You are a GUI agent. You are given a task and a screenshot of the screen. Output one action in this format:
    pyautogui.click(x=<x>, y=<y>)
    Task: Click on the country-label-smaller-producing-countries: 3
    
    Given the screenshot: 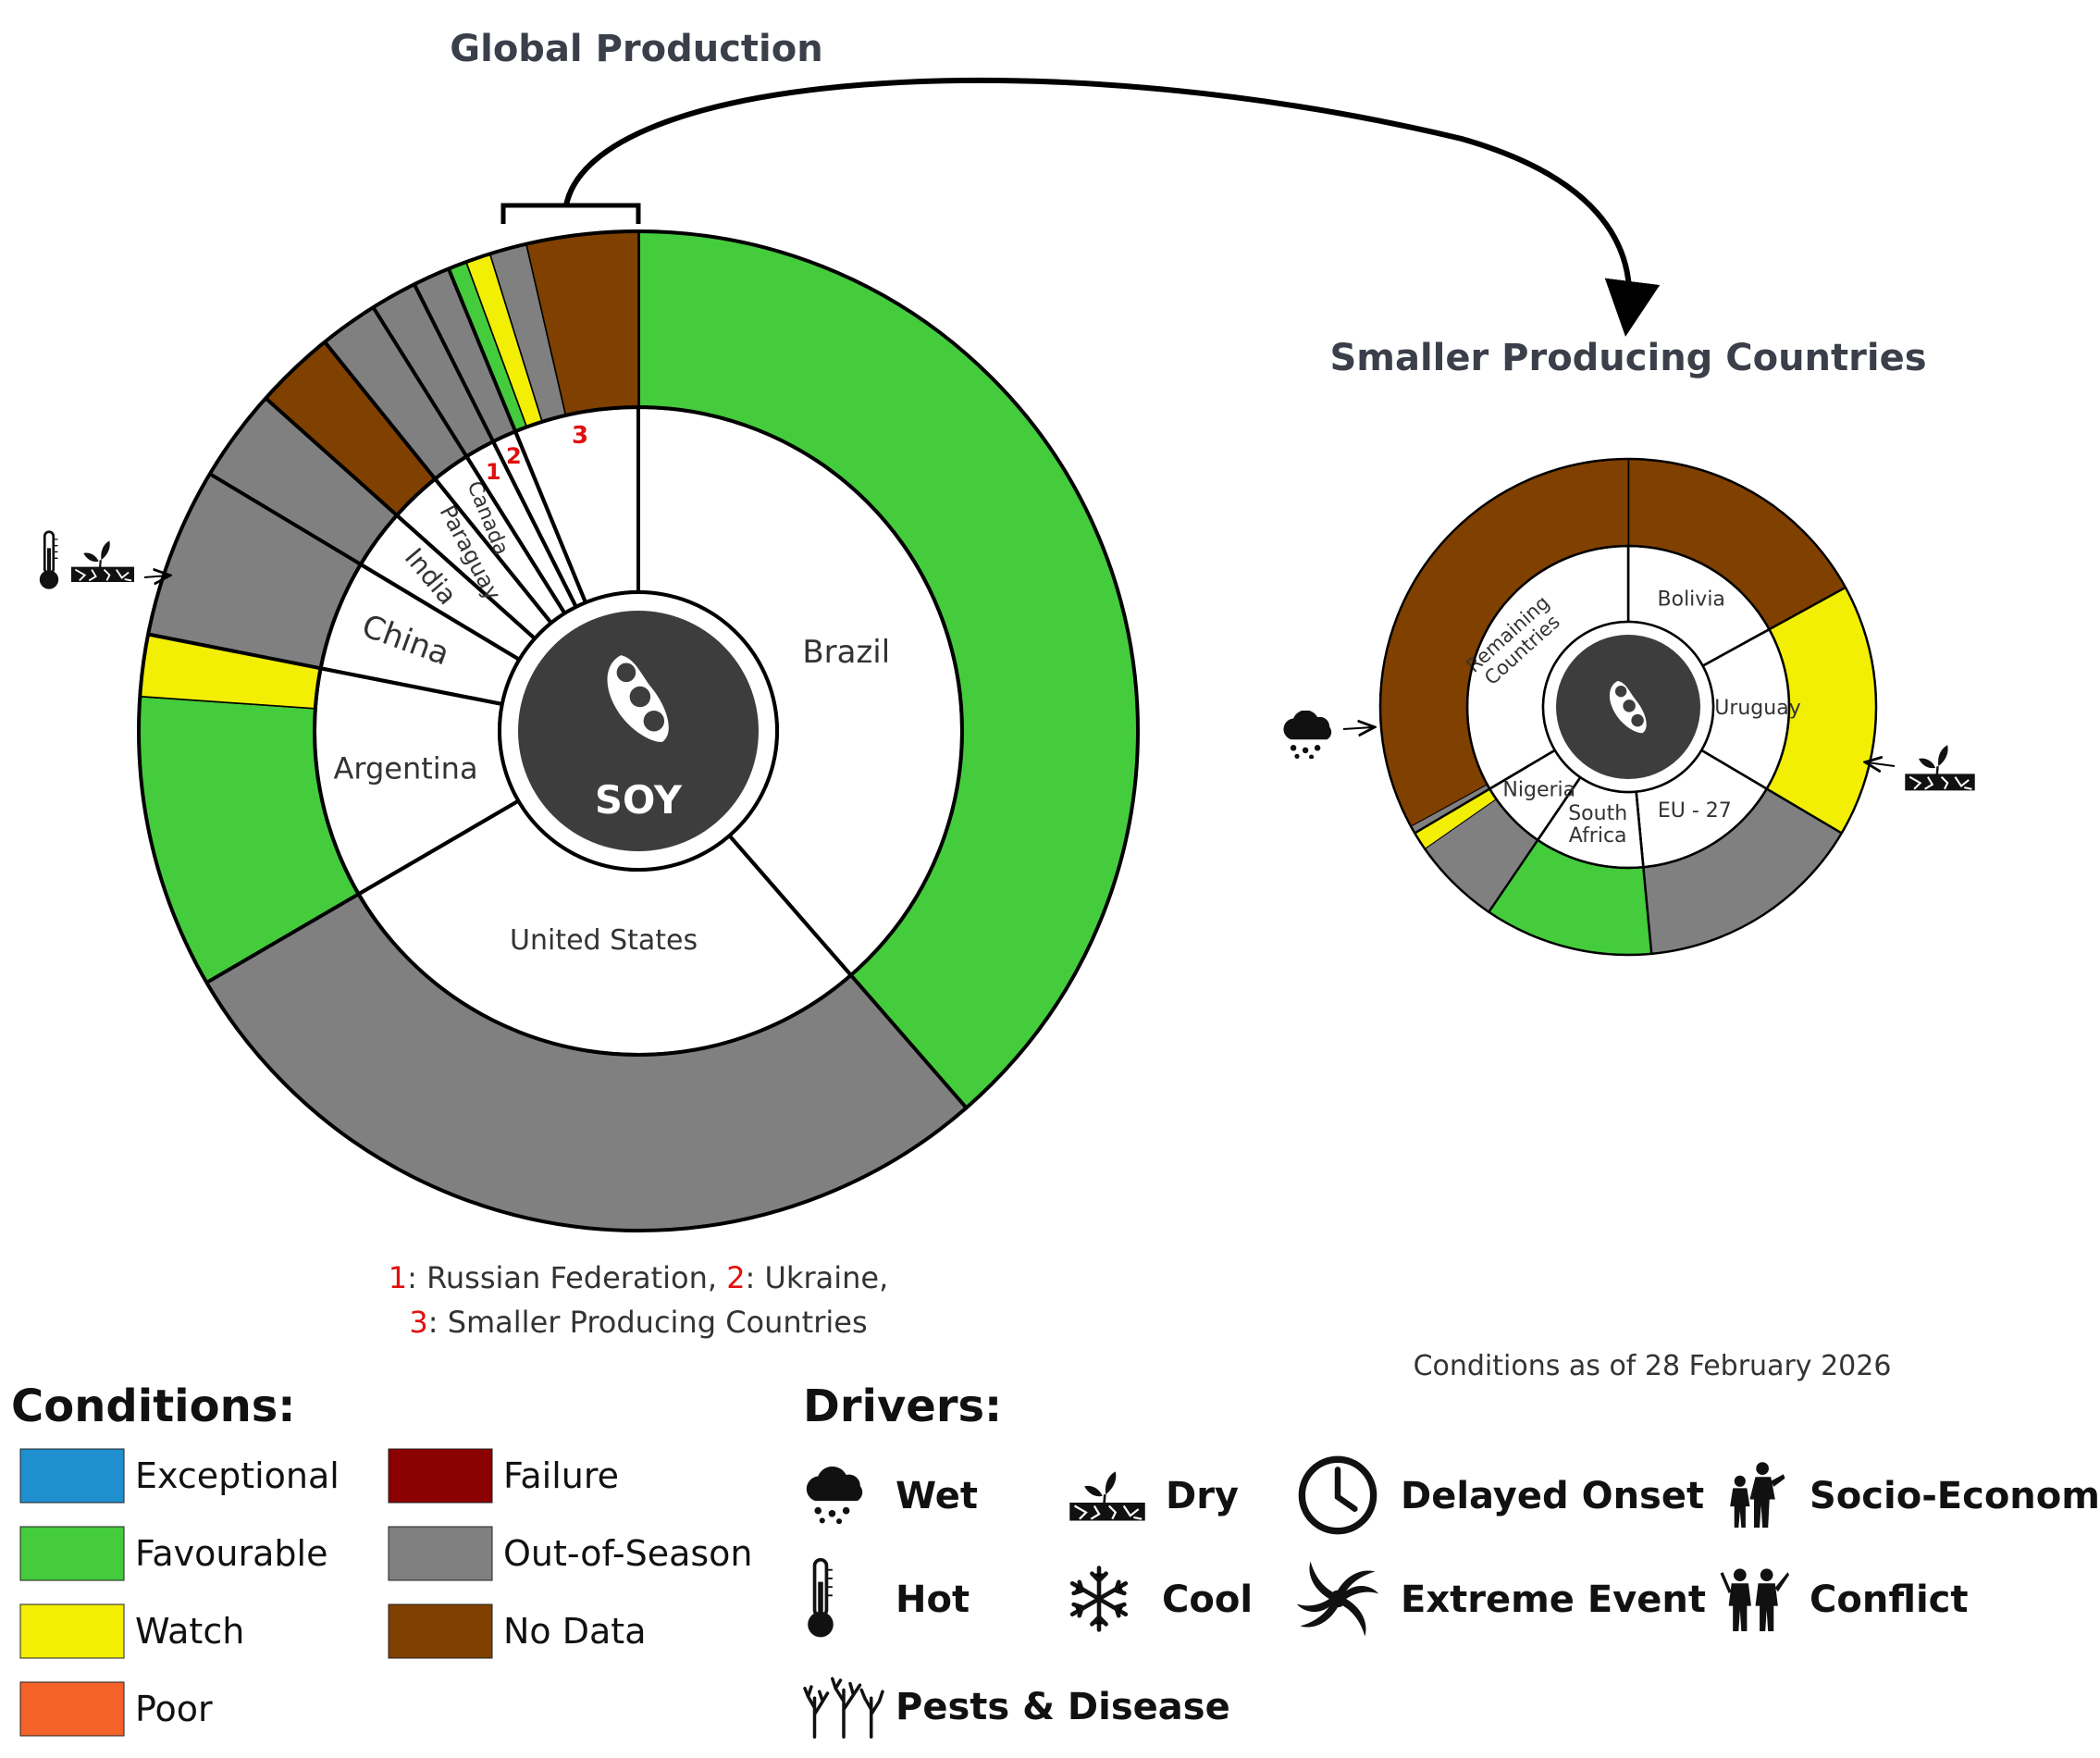 What is the action you would take?
    pyautogui.click(x=580, y=436)
    